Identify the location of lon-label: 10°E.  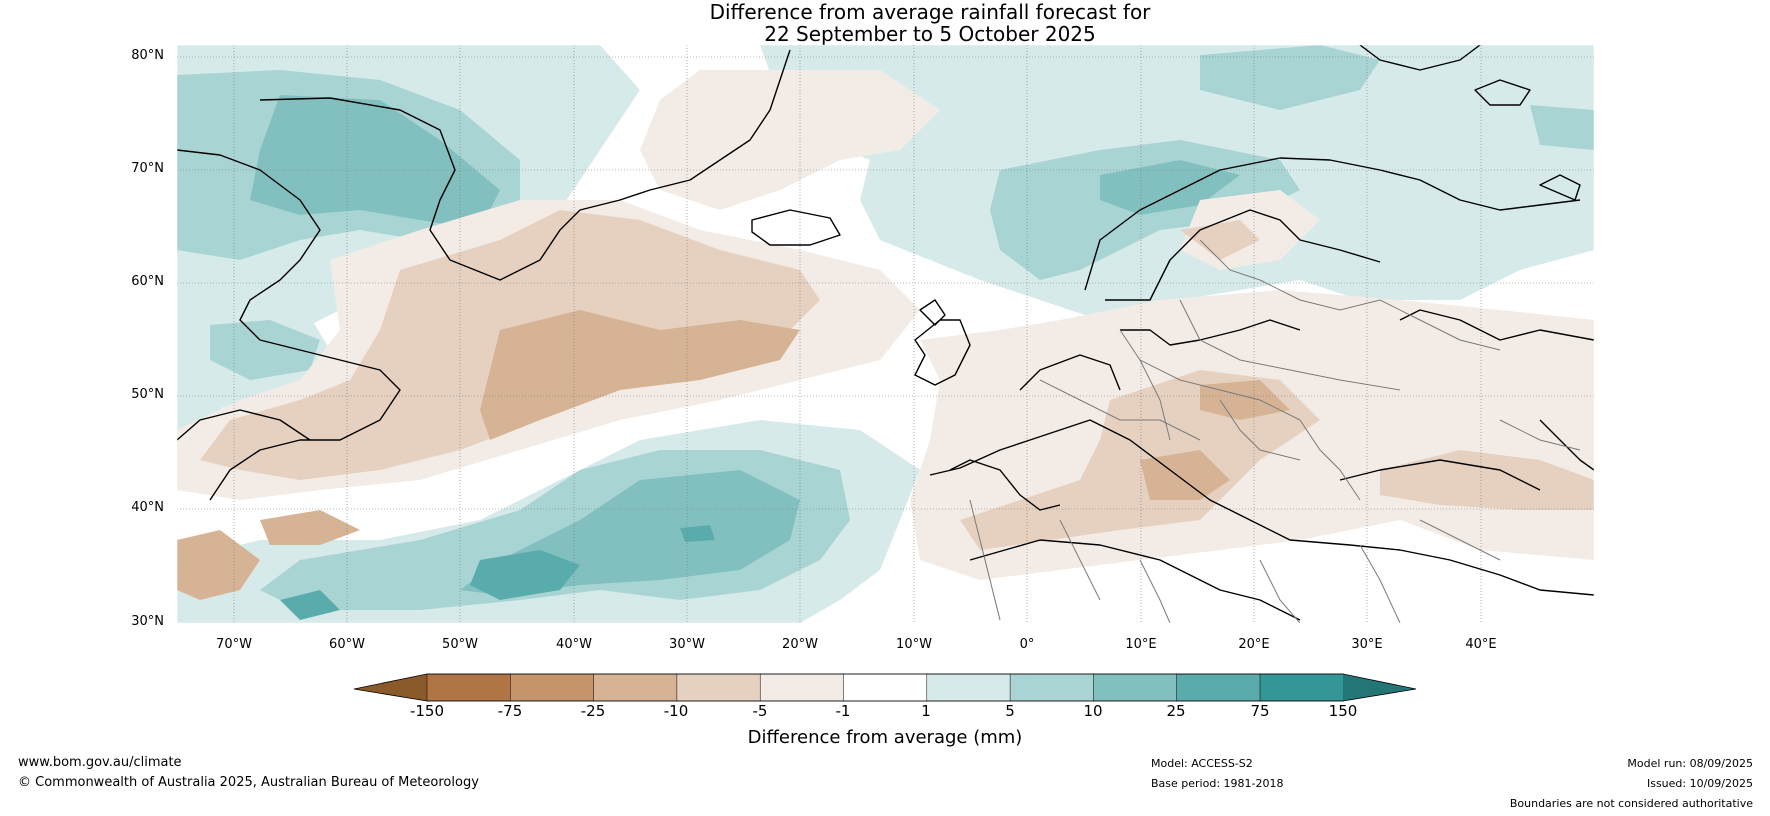
(1141, 644).